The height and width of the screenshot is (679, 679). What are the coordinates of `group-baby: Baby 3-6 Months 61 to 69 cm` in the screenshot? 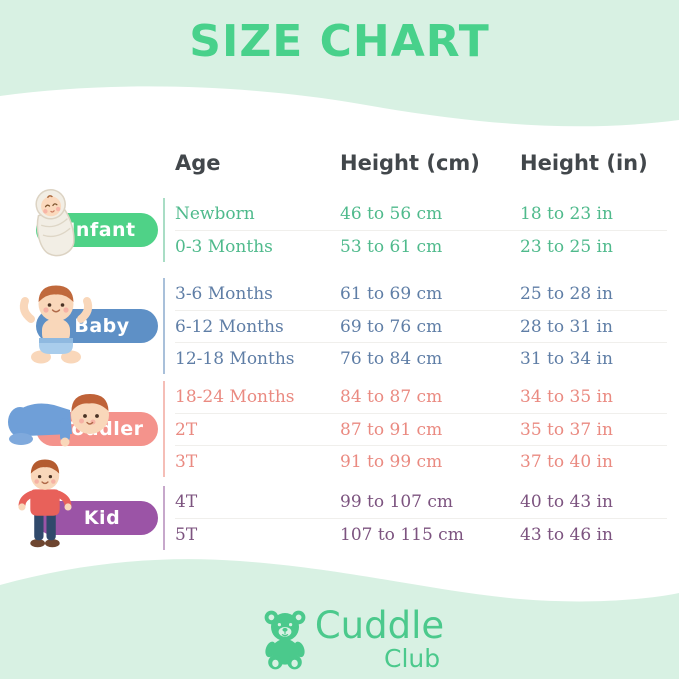 It's located at (333, 326).